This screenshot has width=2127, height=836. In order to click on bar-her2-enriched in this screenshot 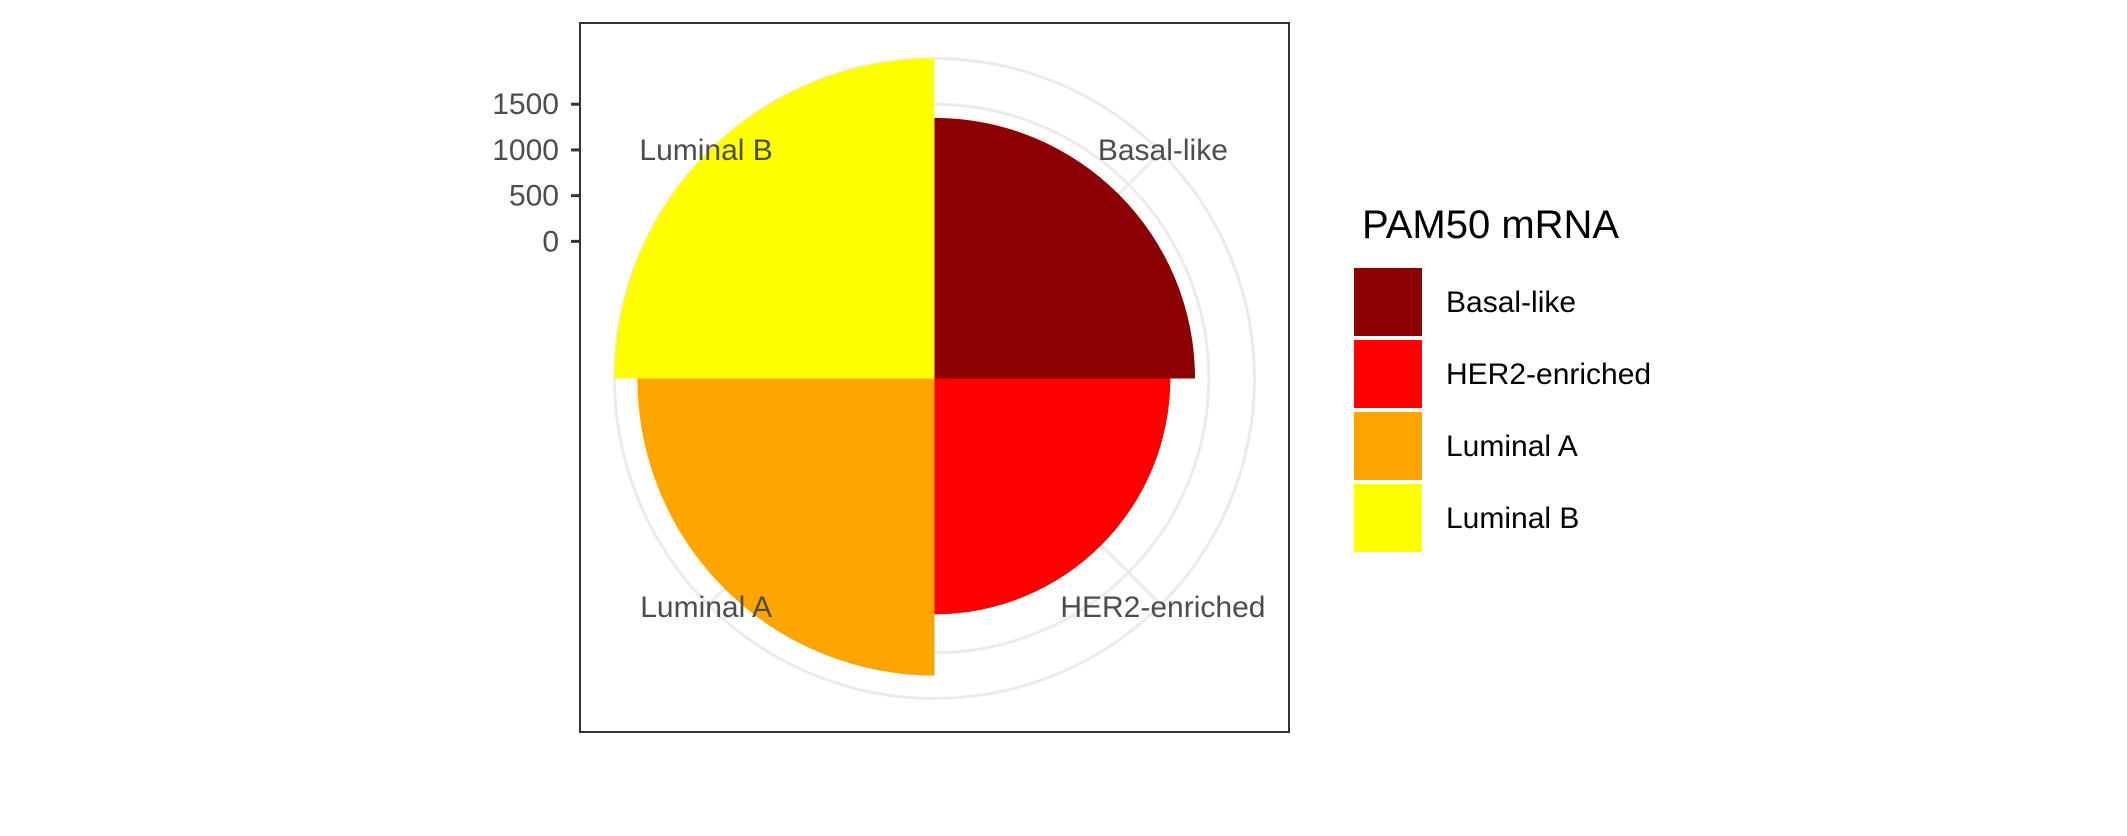, I will do `click(1052, 496)`.